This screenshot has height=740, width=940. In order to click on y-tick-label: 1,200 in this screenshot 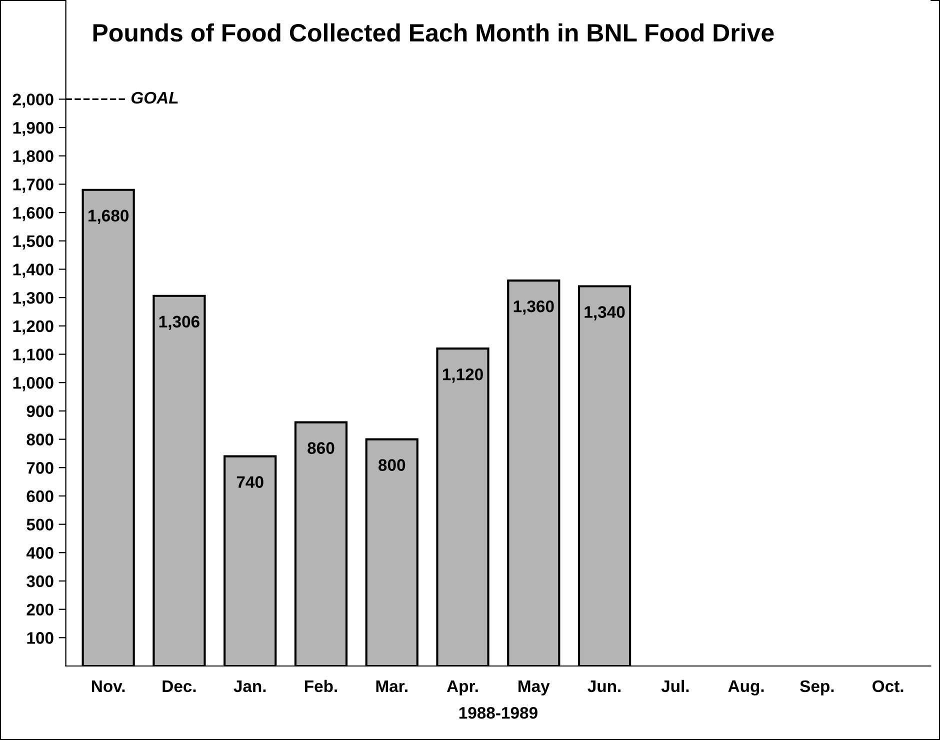, I will do `click(33, 327)`.